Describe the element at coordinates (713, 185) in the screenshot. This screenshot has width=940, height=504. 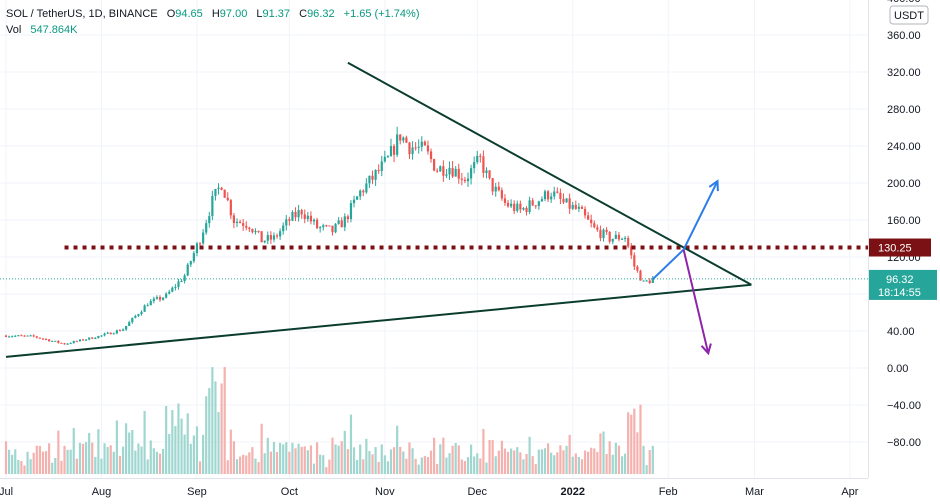
I see `bull-arrow-head` at that location.